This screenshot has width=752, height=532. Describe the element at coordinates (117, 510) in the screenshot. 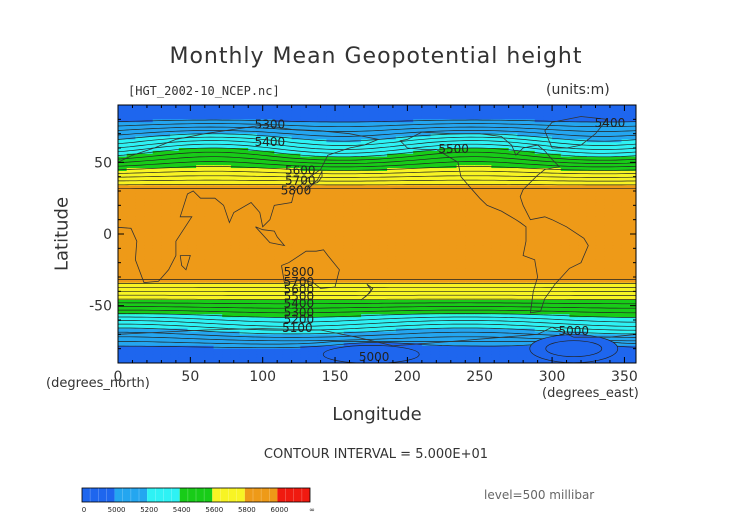

I see `colorbar-label: 5000` at that location.